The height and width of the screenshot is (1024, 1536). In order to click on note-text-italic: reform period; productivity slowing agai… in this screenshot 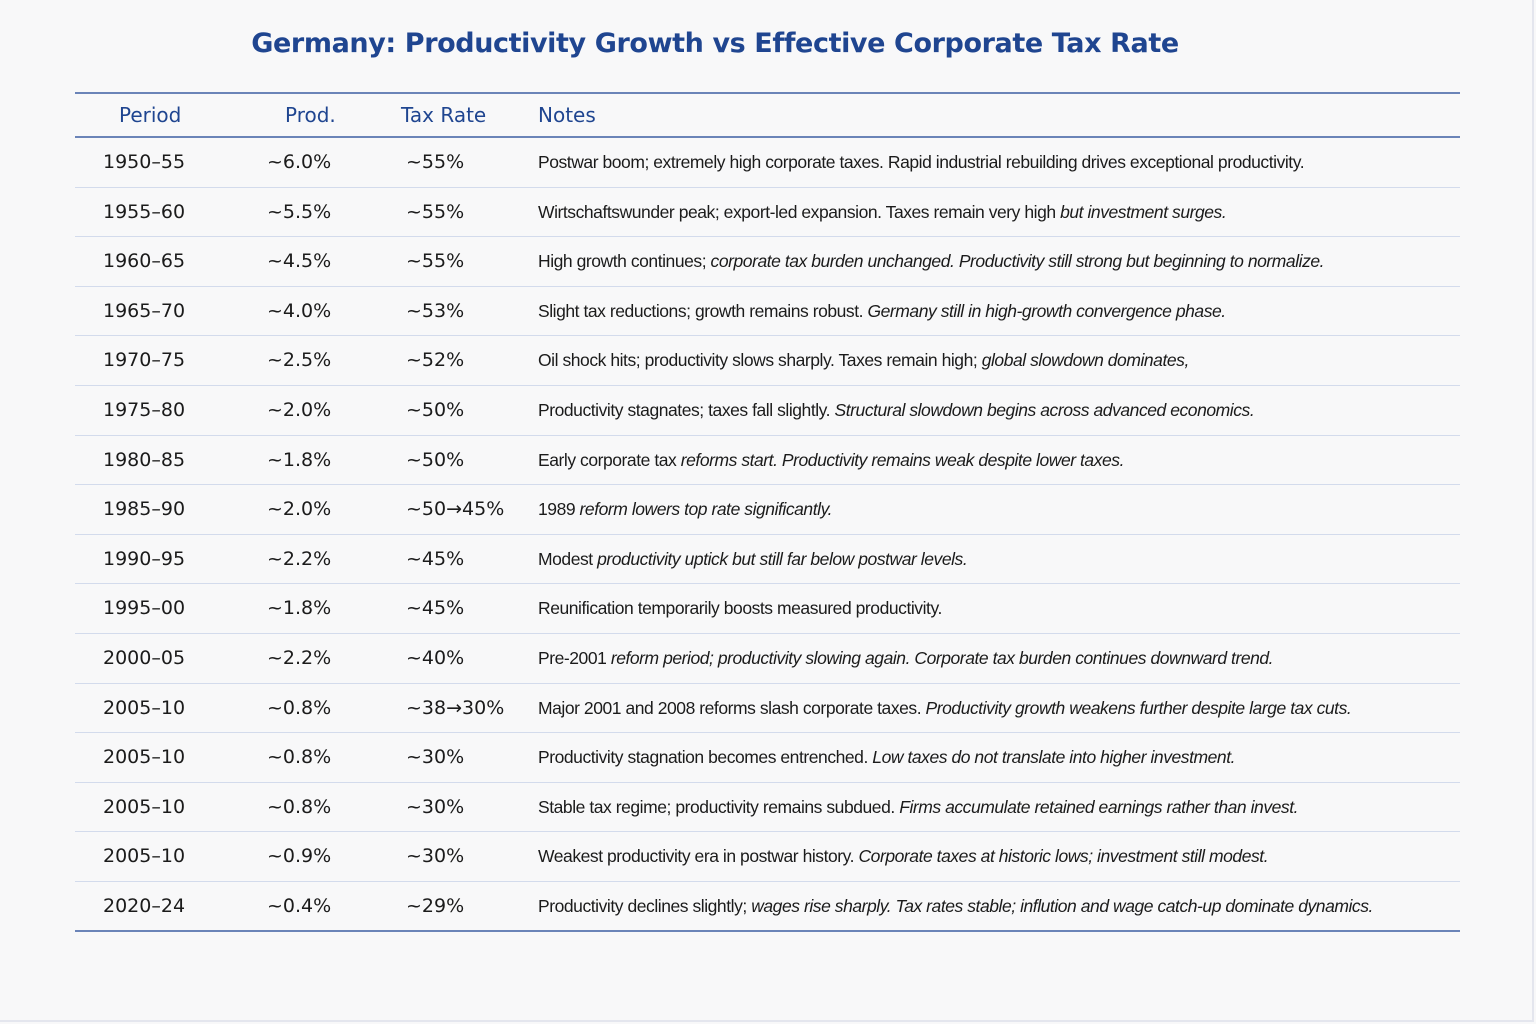, I will do `click(940, 657)`.